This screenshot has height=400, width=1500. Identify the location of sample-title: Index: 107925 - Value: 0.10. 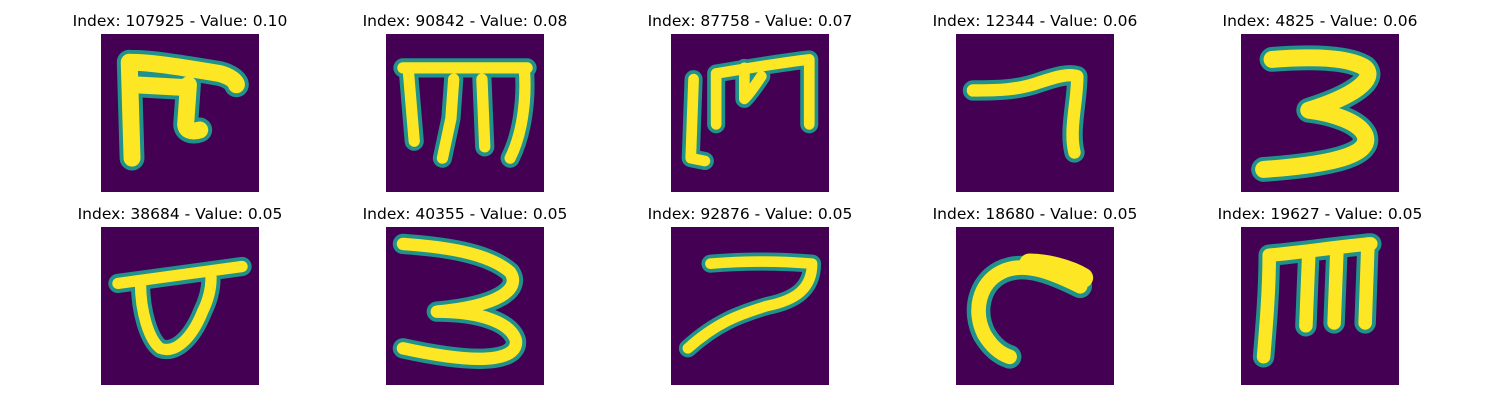
(180, 21).